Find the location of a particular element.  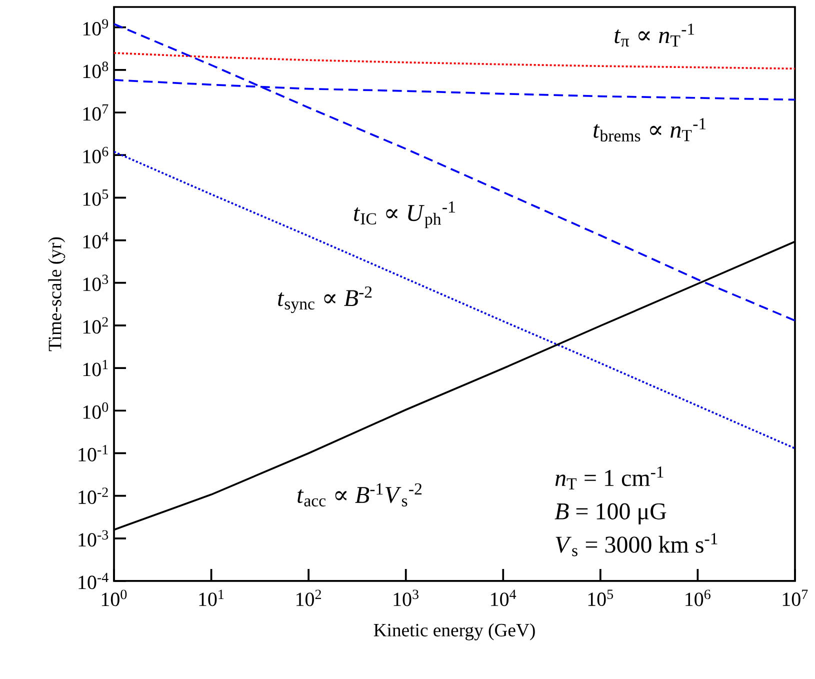

x-tick-label: 10$^{5}$ is located at coordinates (601, 598).